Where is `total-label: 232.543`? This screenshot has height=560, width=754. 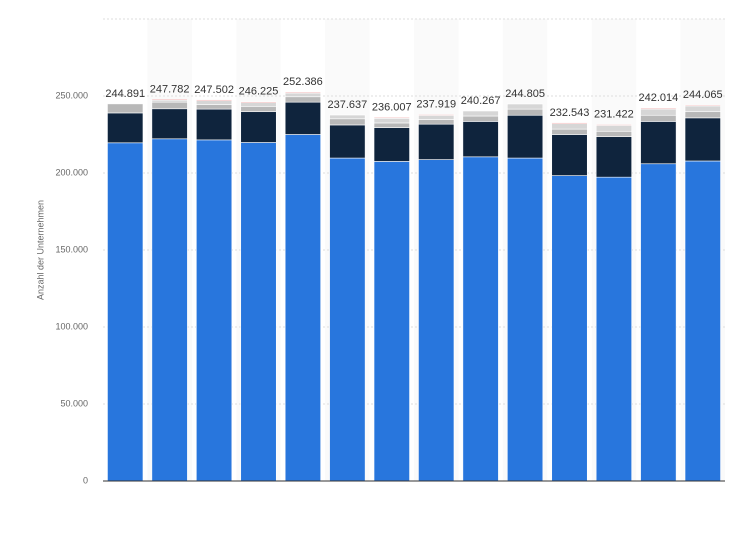 total-label: 232.543 is located at coordinates (570, 113).